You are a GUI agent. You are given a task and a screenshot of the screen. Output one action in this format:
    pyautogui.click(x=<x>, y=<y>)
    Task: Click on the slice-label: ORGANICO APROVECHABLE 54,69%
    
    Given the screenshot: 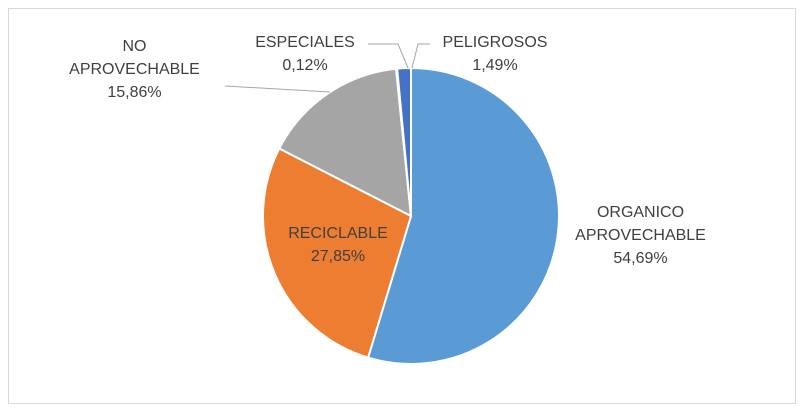 What is the action you would take?
    pyautogui.click(x=640, y=235)
    